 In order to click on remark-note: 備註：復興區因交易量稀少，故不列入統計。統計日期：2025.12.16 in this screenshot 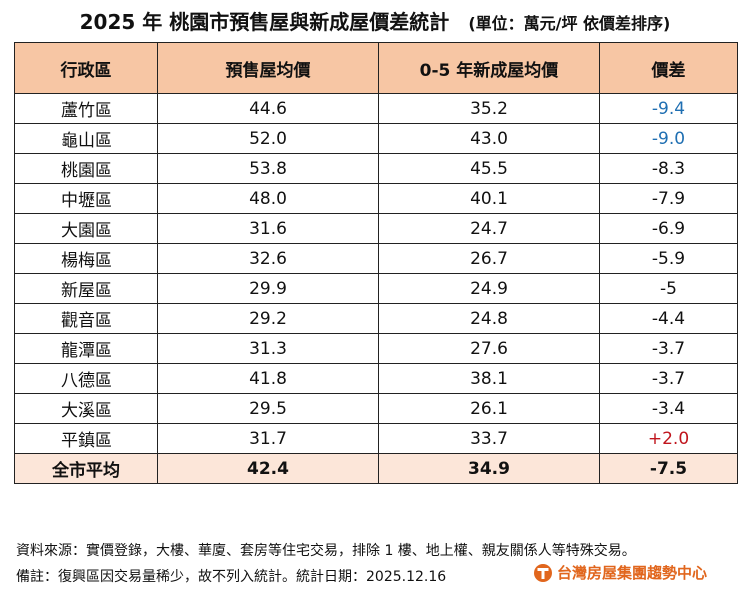, I will do `click(231, 577)`.